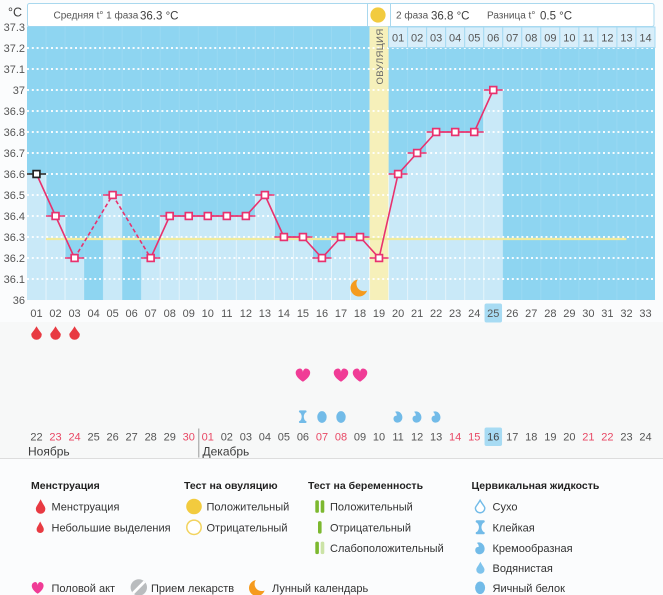 This screenshot has height=595, width=663. I want to click on svg-text: 36.2, so click(14, 259).